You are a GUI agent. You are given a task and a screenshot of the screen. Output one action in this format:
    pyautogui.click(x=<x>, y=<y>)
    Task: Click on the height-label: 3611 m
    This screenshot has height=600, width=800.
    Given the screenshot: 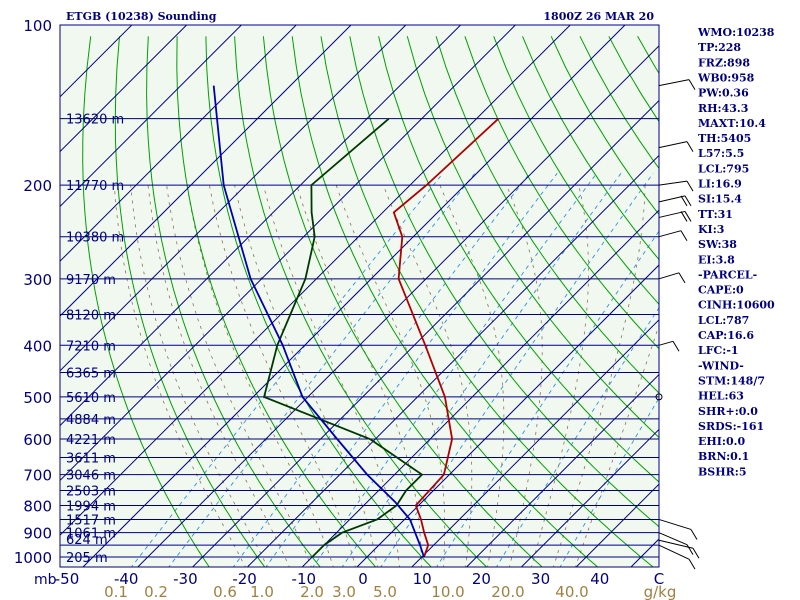 What is the action you would take?
    pyautogui.click(x=91, y=459)
    